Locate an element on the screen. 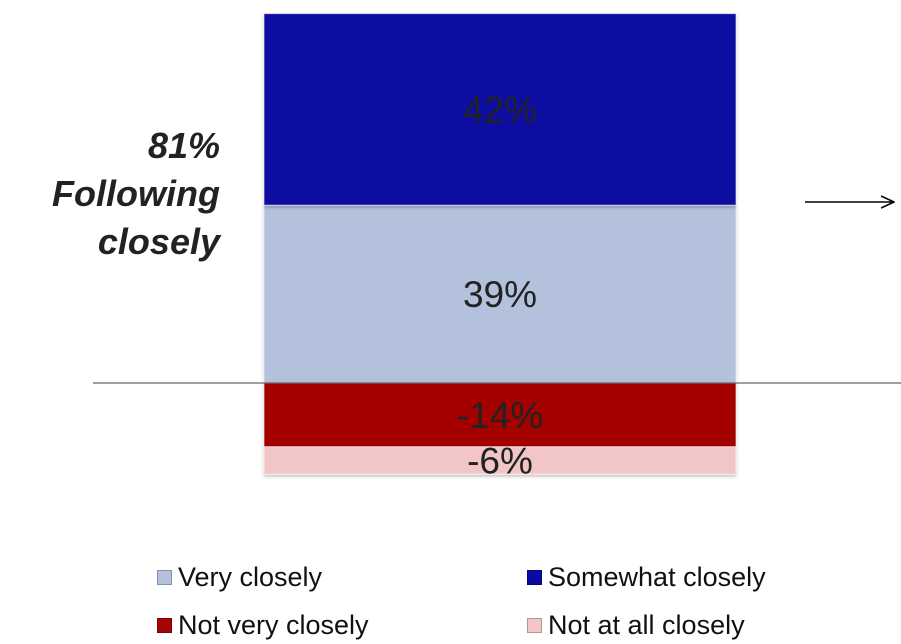 The image size is (901, 644). legend-swatch-somewhat-closely is located at coordinates (534, 577).